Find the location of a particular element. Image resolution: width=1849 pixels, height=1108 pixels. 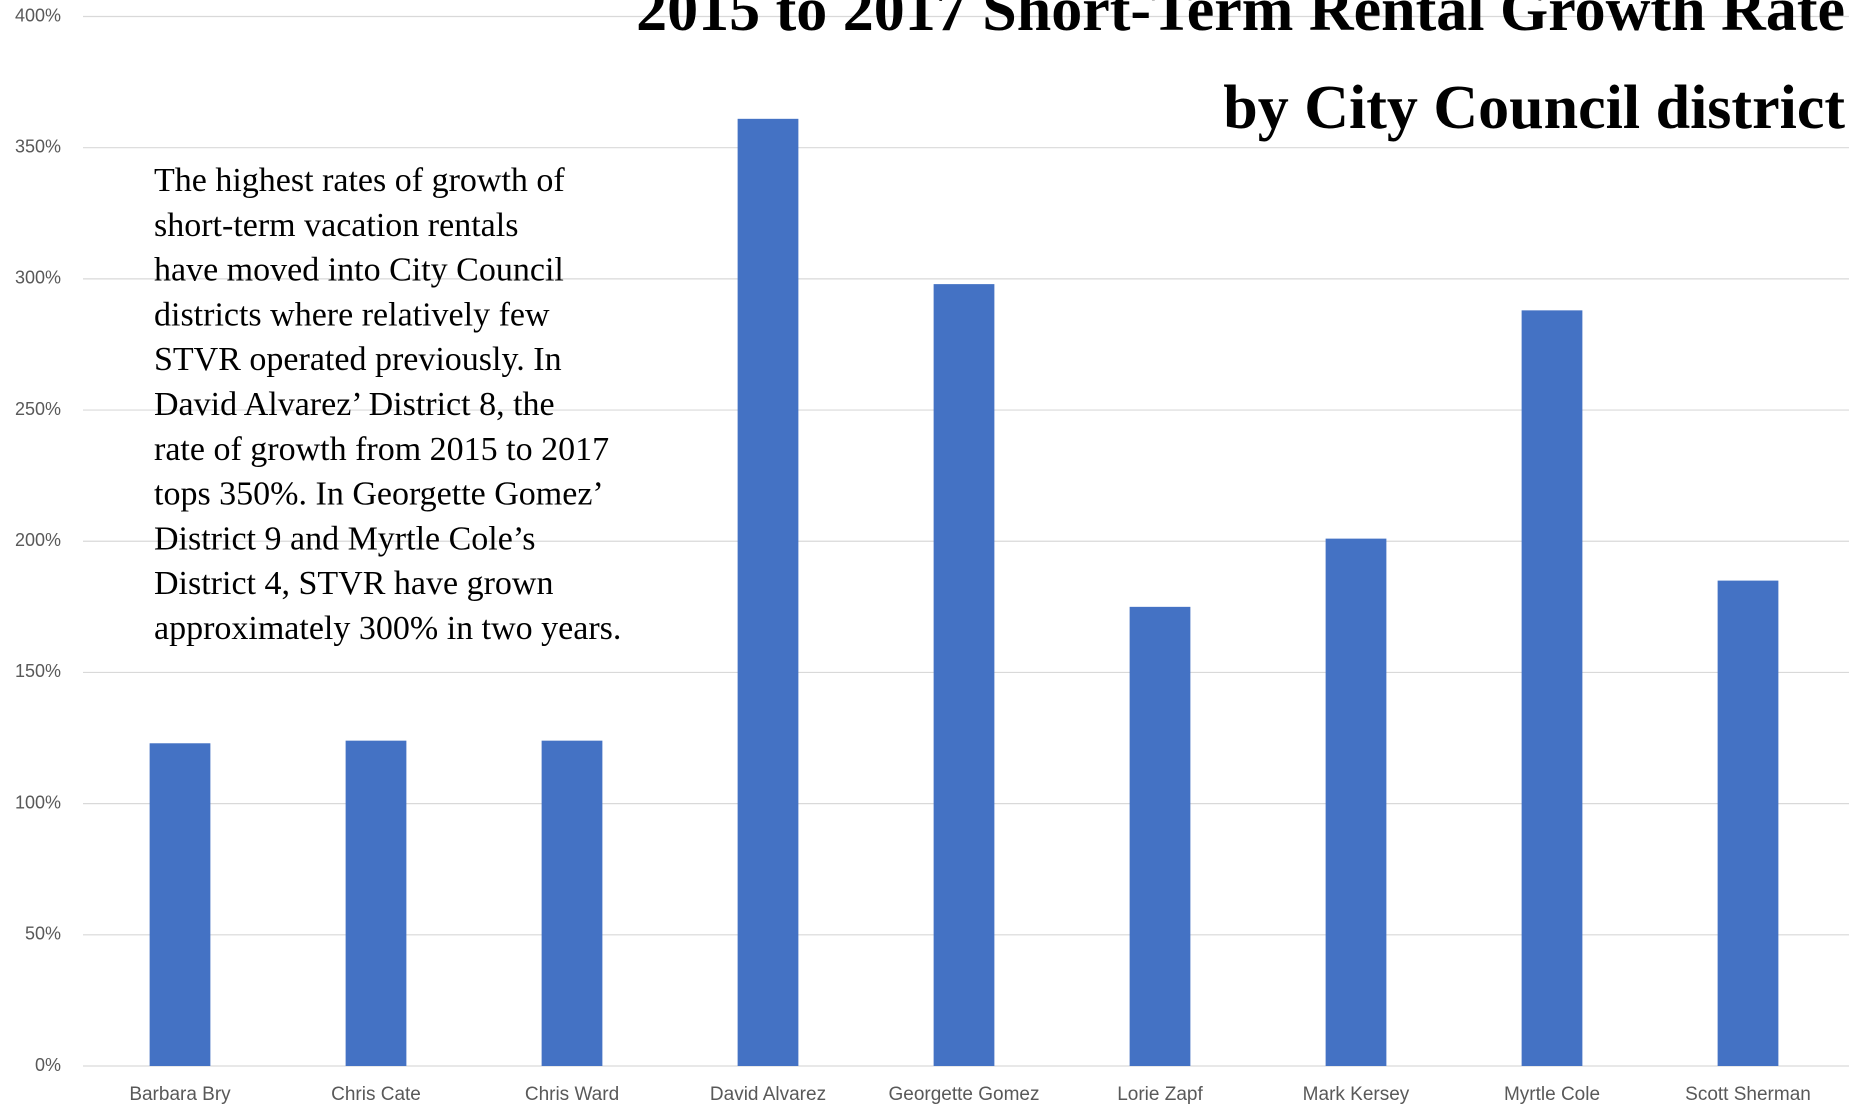

annotation-line: approximately 300% in two years. is located at coordinates (387, 628).